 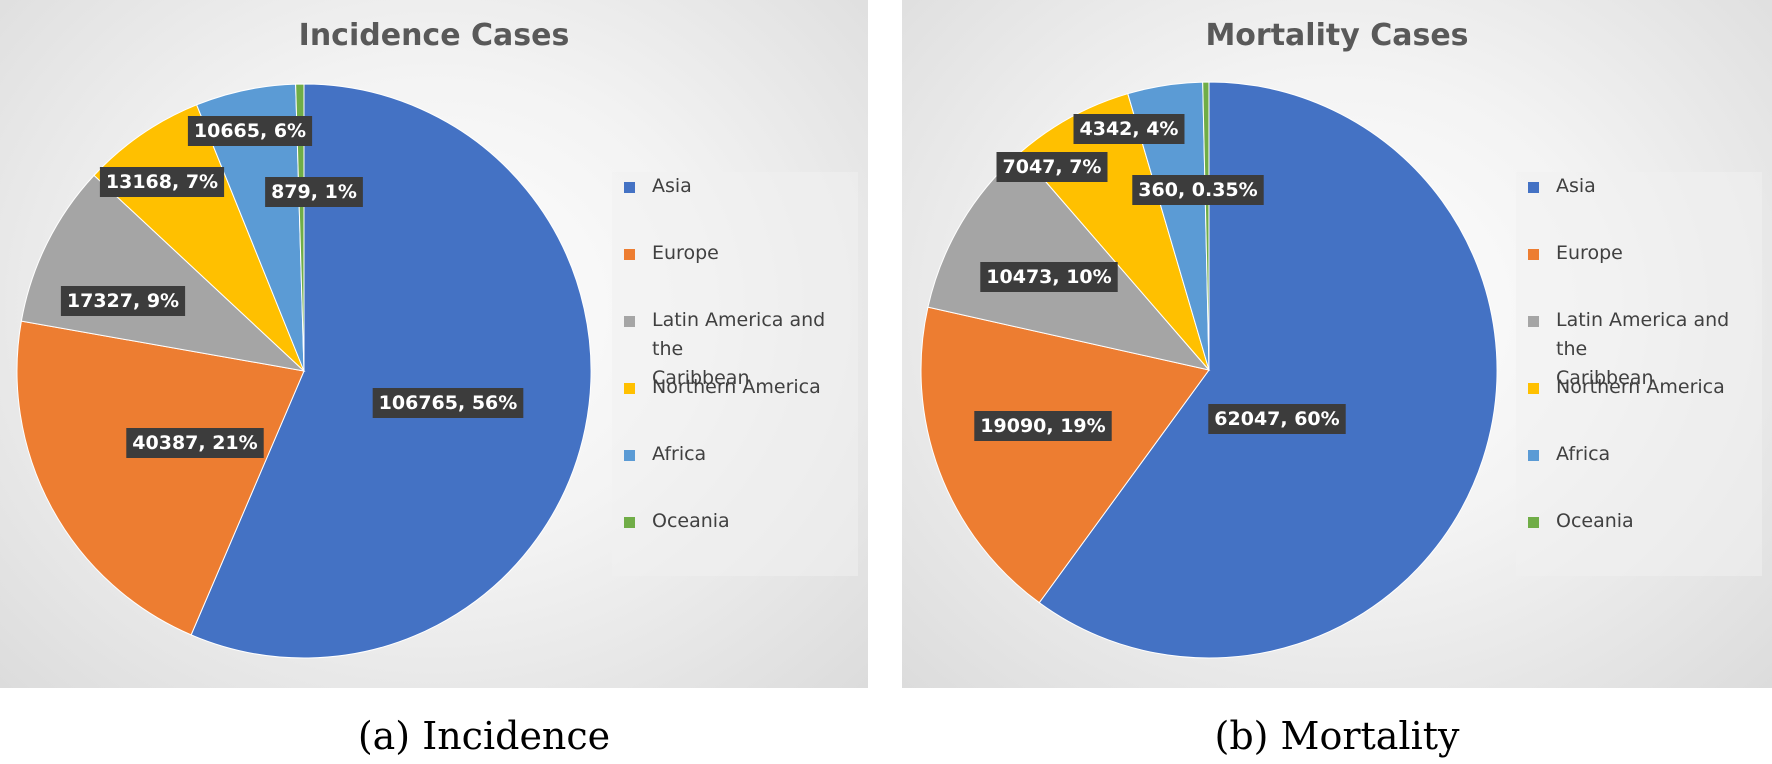 I want to click on data-label-text: 13168, 7%, so click(x=162, y=182).